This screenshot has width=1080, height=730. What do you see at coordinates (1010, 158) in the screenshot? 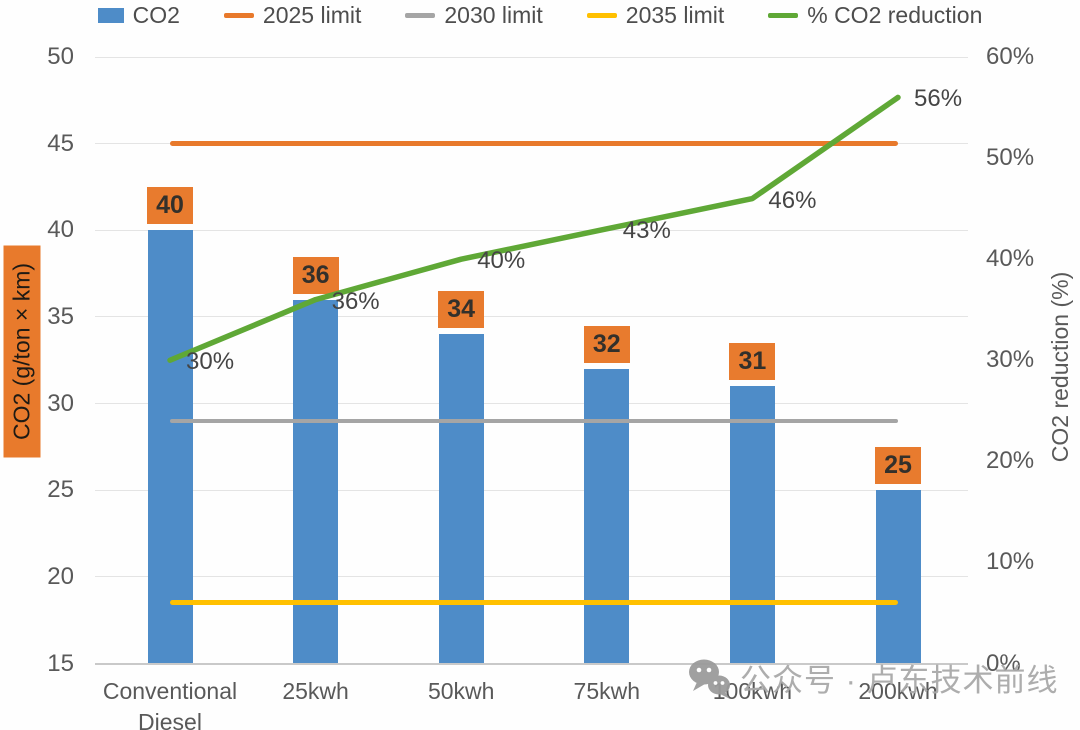
I see `right-axis-tick: 50%` at bounding box center [1010, 158].